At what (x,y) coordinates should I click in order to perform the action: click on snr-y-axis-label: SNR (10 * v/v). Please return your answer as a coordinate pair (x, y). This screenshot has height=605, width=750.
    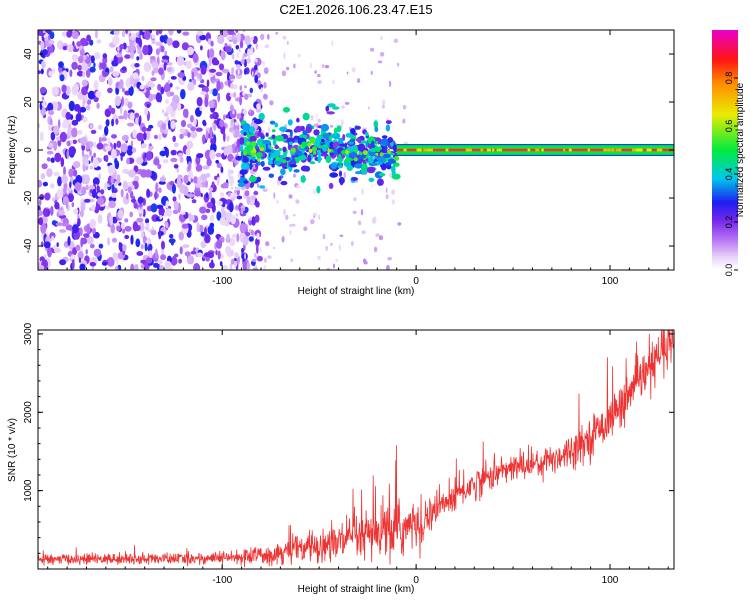
    Looking at the image, I should click on (12, 450).